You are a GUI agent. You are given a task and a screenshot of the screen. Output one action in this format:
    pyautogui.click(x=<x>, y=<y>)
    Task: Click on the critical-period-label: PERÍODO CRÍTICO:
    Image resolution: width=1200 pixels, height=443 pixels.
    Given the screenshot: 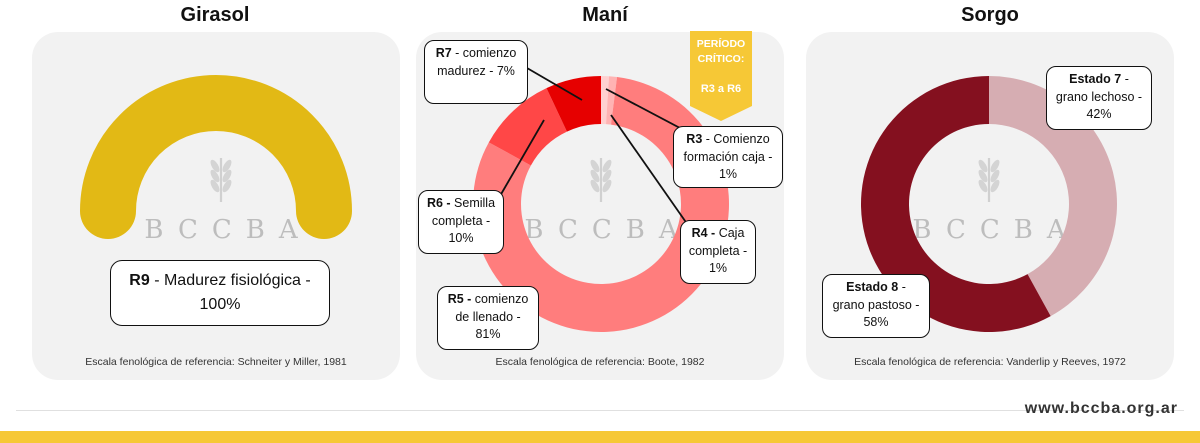 What is the action you would take?
    pyautogui.click(x=721, y=52)
    